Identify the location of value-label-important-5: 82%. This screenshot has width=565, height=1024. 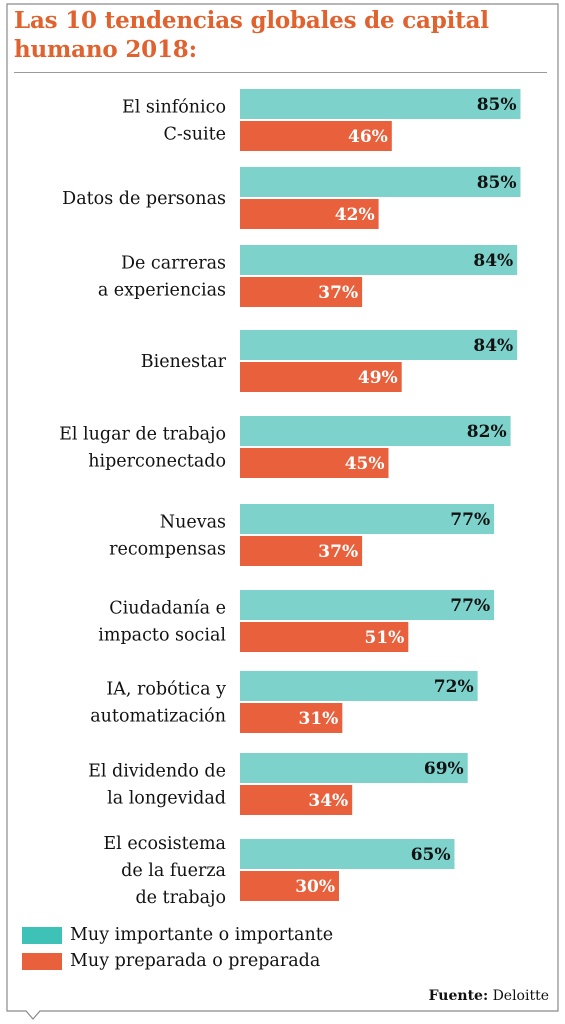
(487, 432).